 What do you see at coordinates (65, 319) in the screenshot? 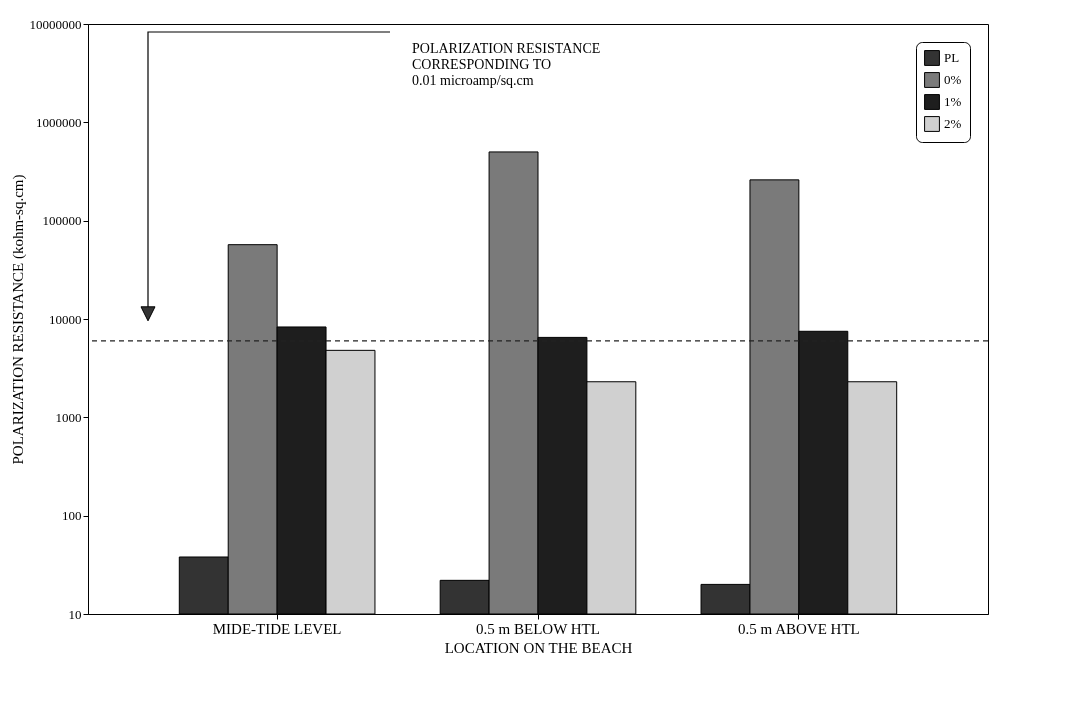
I see `y-tick-label: 10000` at bounding box center [65, 319].